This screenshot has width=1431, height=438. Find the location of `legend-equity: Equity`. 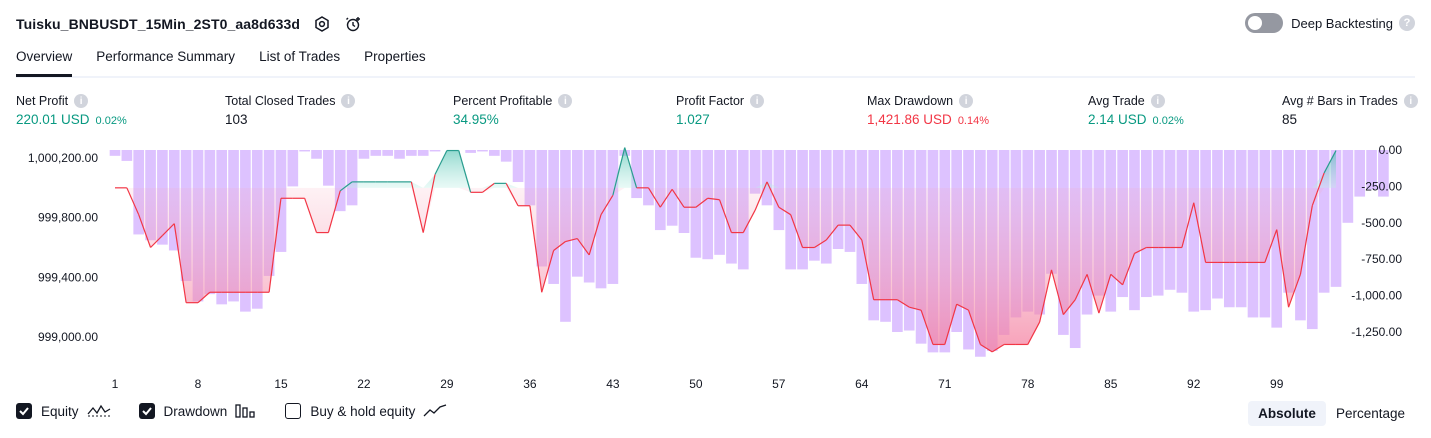

legend-equity: Equity is located at coordinates (63, 411).